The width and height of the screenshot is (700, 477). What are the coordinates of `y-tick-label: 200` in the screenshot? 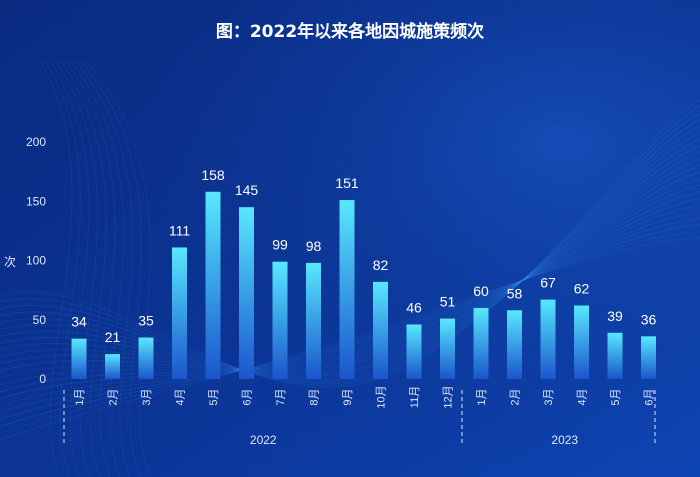 It's located at (36, 142).